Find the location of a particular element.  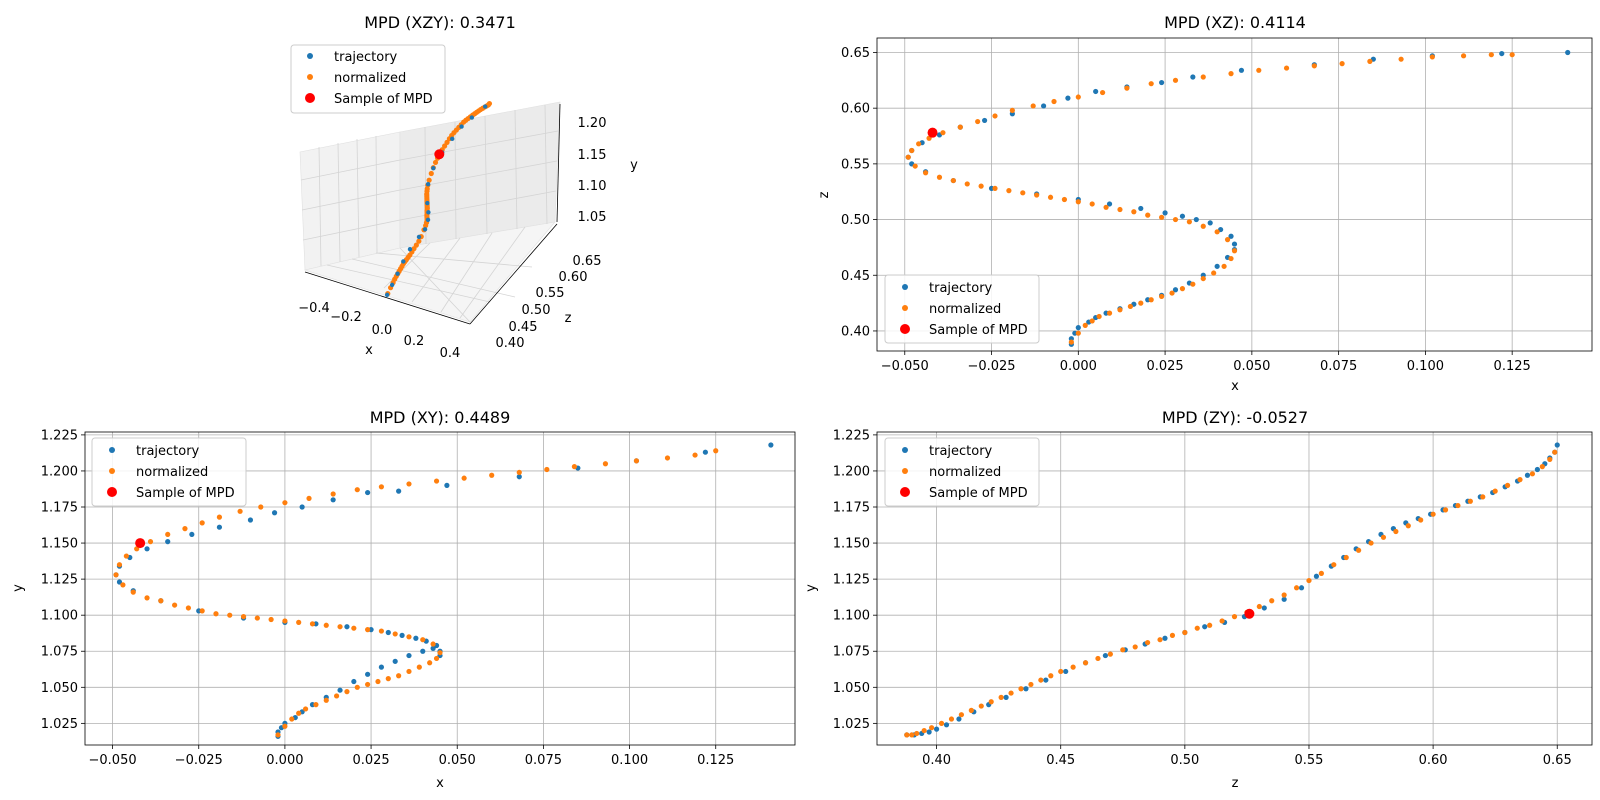

chart-title: MPD (XZ): 0.4114 is located at coordinates (1235, 22).